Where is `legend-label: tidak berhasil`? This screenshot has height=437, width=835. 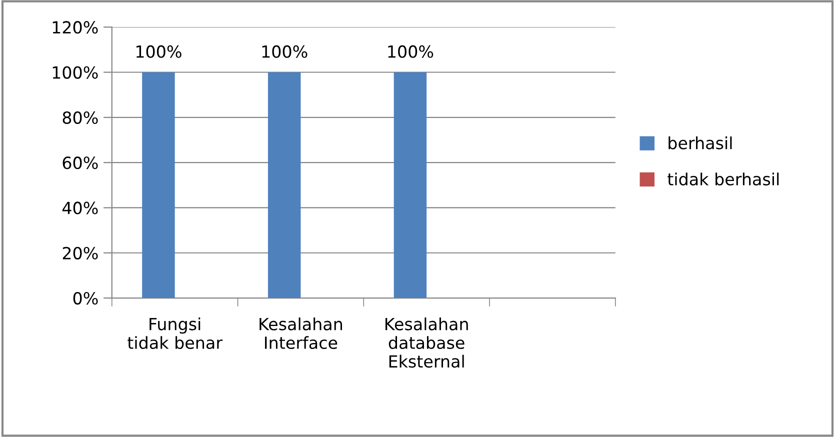 legend-label: tidak berhasil is located at coordinates (723, 179).